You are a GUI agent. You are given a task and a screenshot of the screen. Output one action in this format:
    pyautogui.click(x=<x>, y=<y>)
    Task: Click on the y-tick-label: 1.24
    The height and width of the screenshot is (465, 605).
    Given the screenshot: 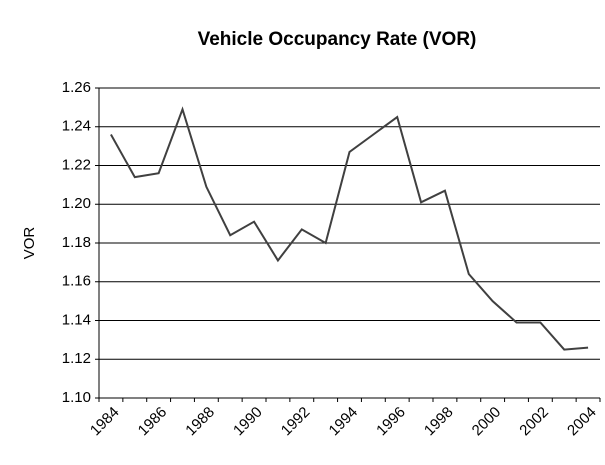 What is the action you would take?
    pyautogui.click(x=76, y=126)
    